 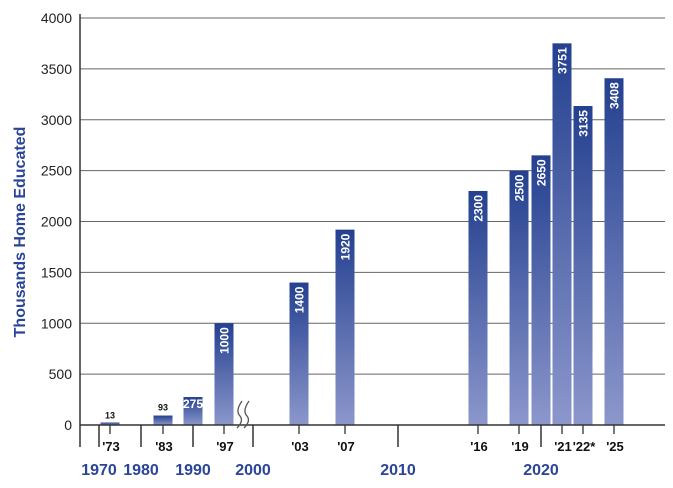 What do you see at coordinates (56, 272) in the screenshot?
I see `y-tick-label: 1500` at bounding box center [56, 272].